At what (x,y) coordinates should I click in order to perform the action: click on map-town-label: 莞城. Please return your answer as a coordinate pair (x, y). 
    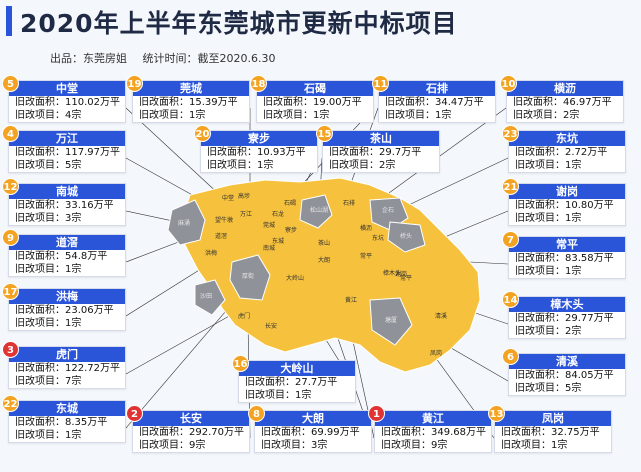
    Looking at the image, I should click on (269, 225).